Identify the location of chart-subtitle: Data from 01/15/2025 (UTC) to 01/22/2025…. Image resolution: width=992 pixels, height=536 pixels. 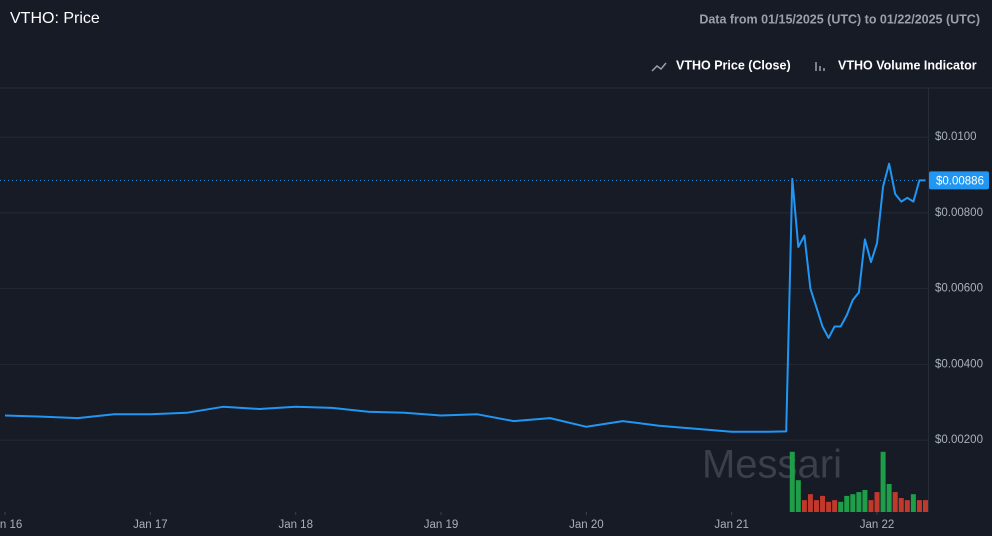
(839, 19).